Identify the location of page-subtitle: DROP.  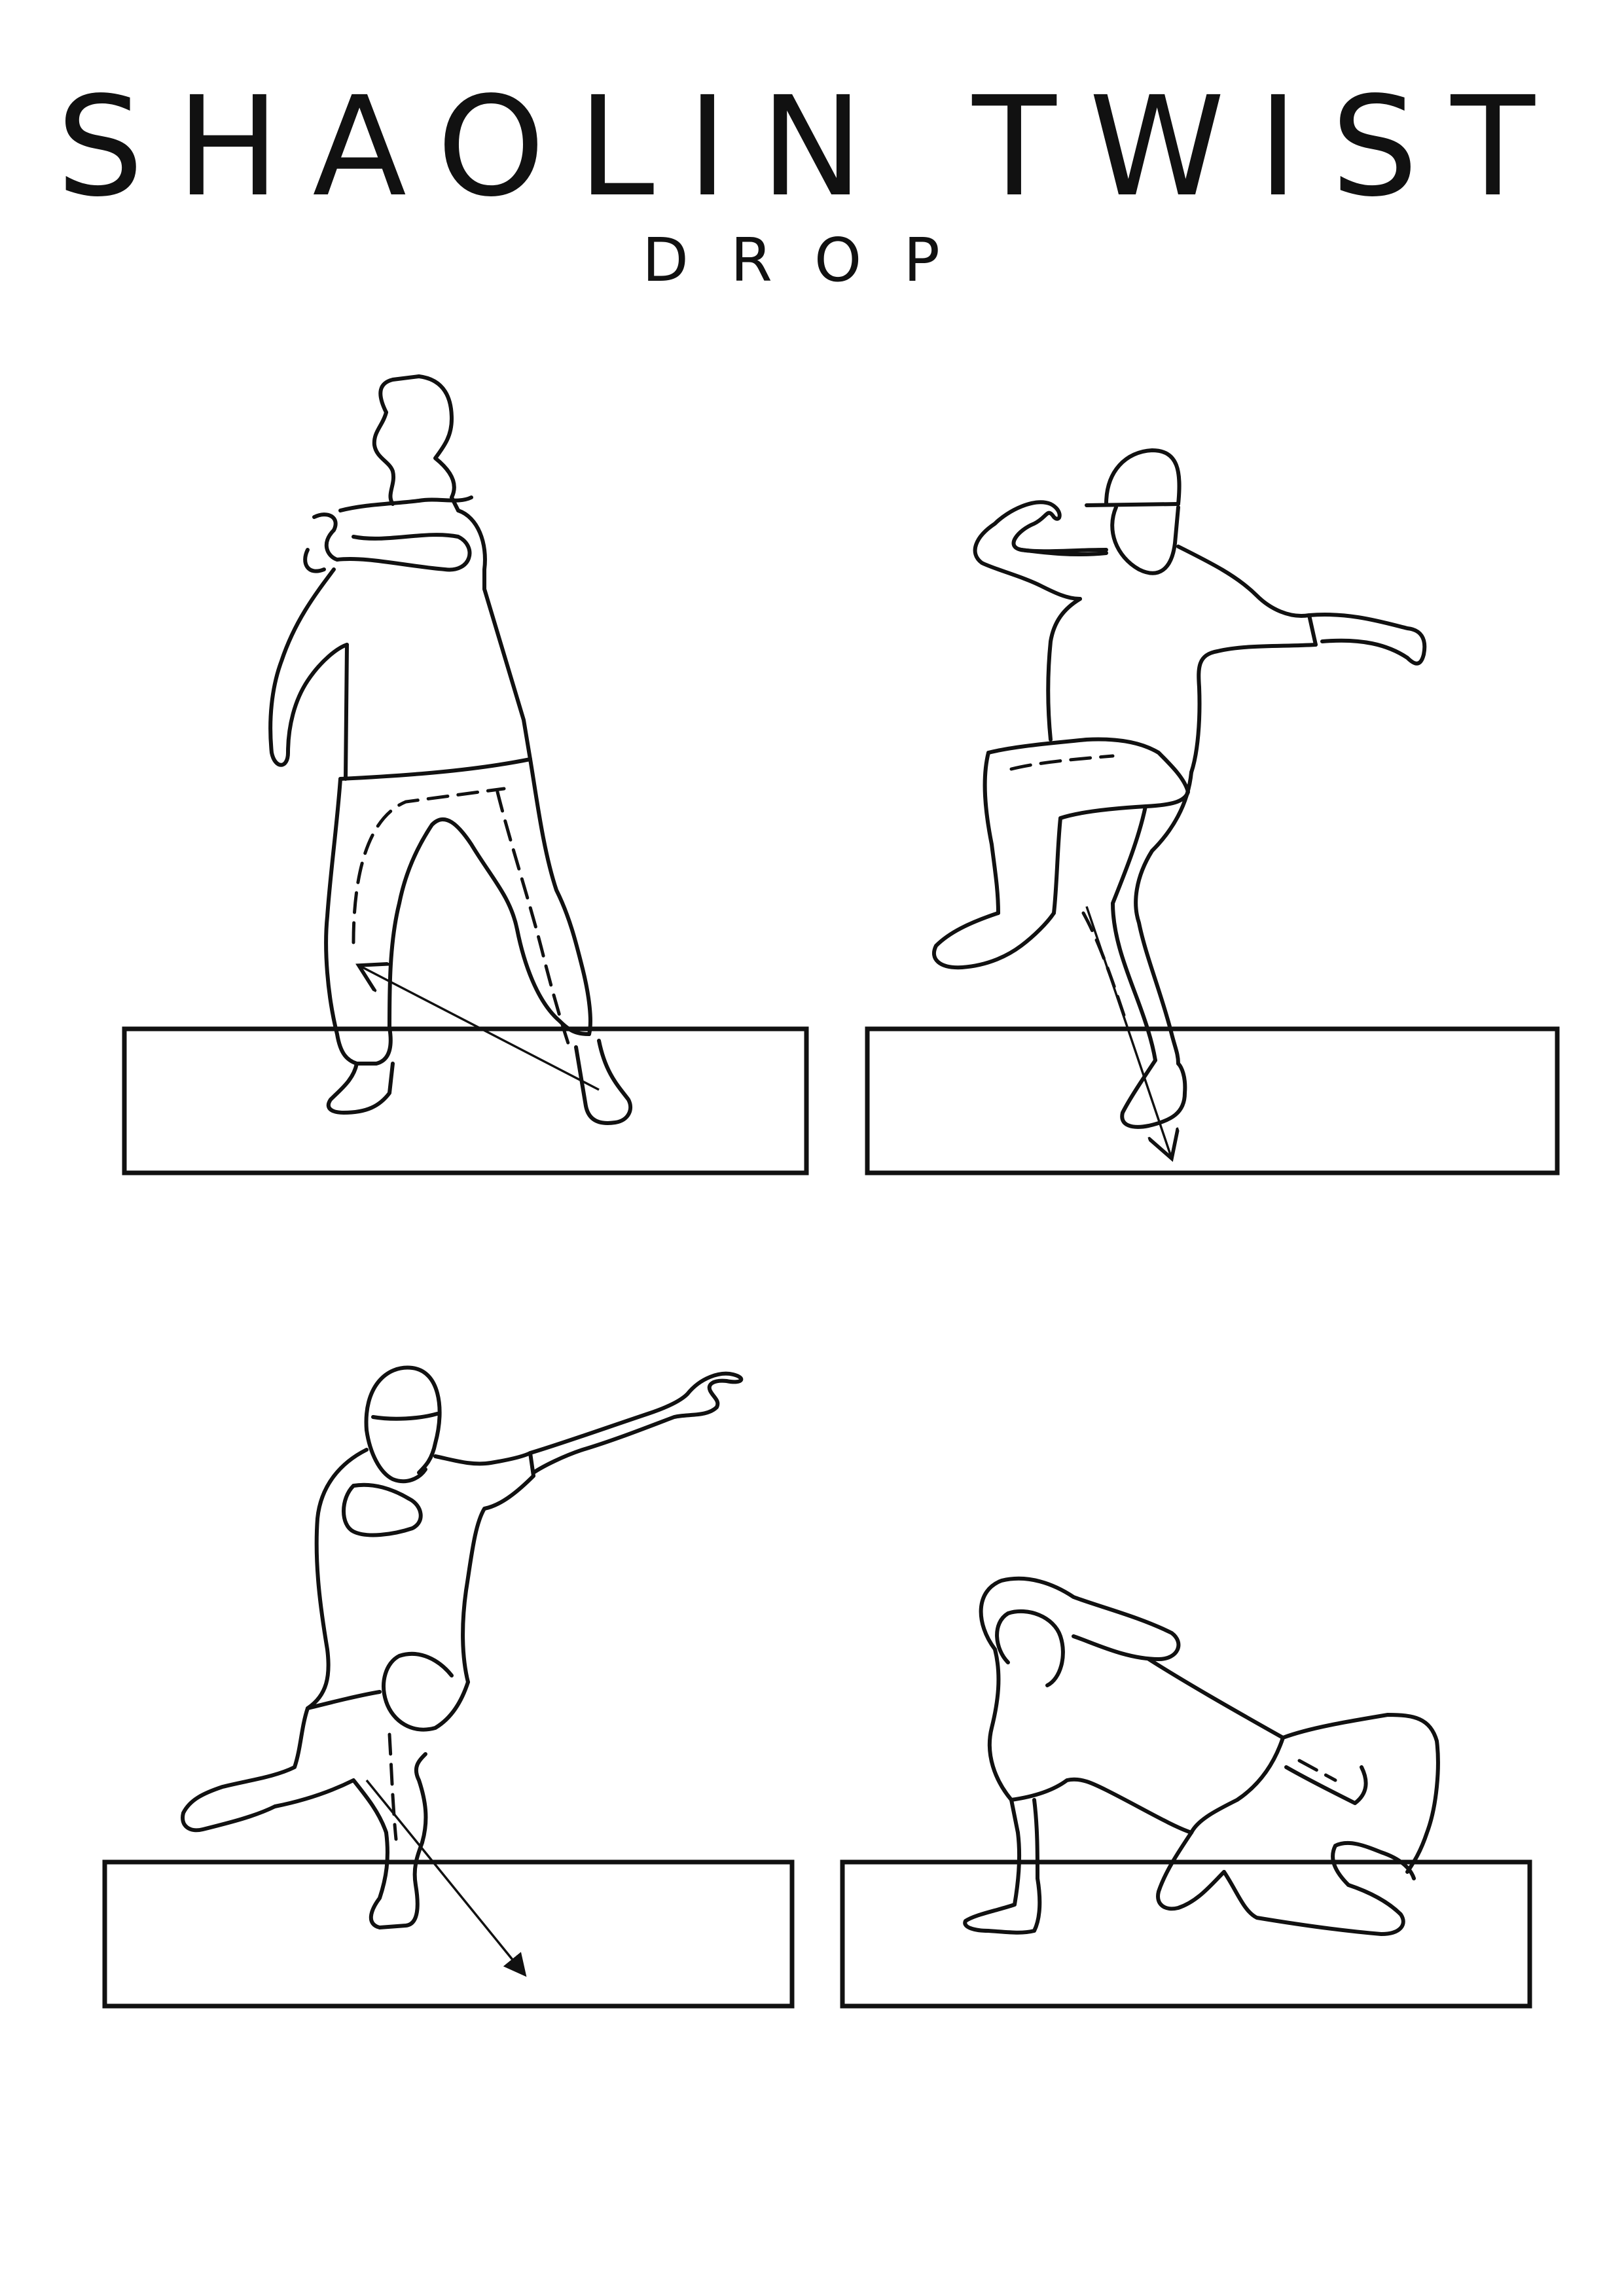
(812, 260).